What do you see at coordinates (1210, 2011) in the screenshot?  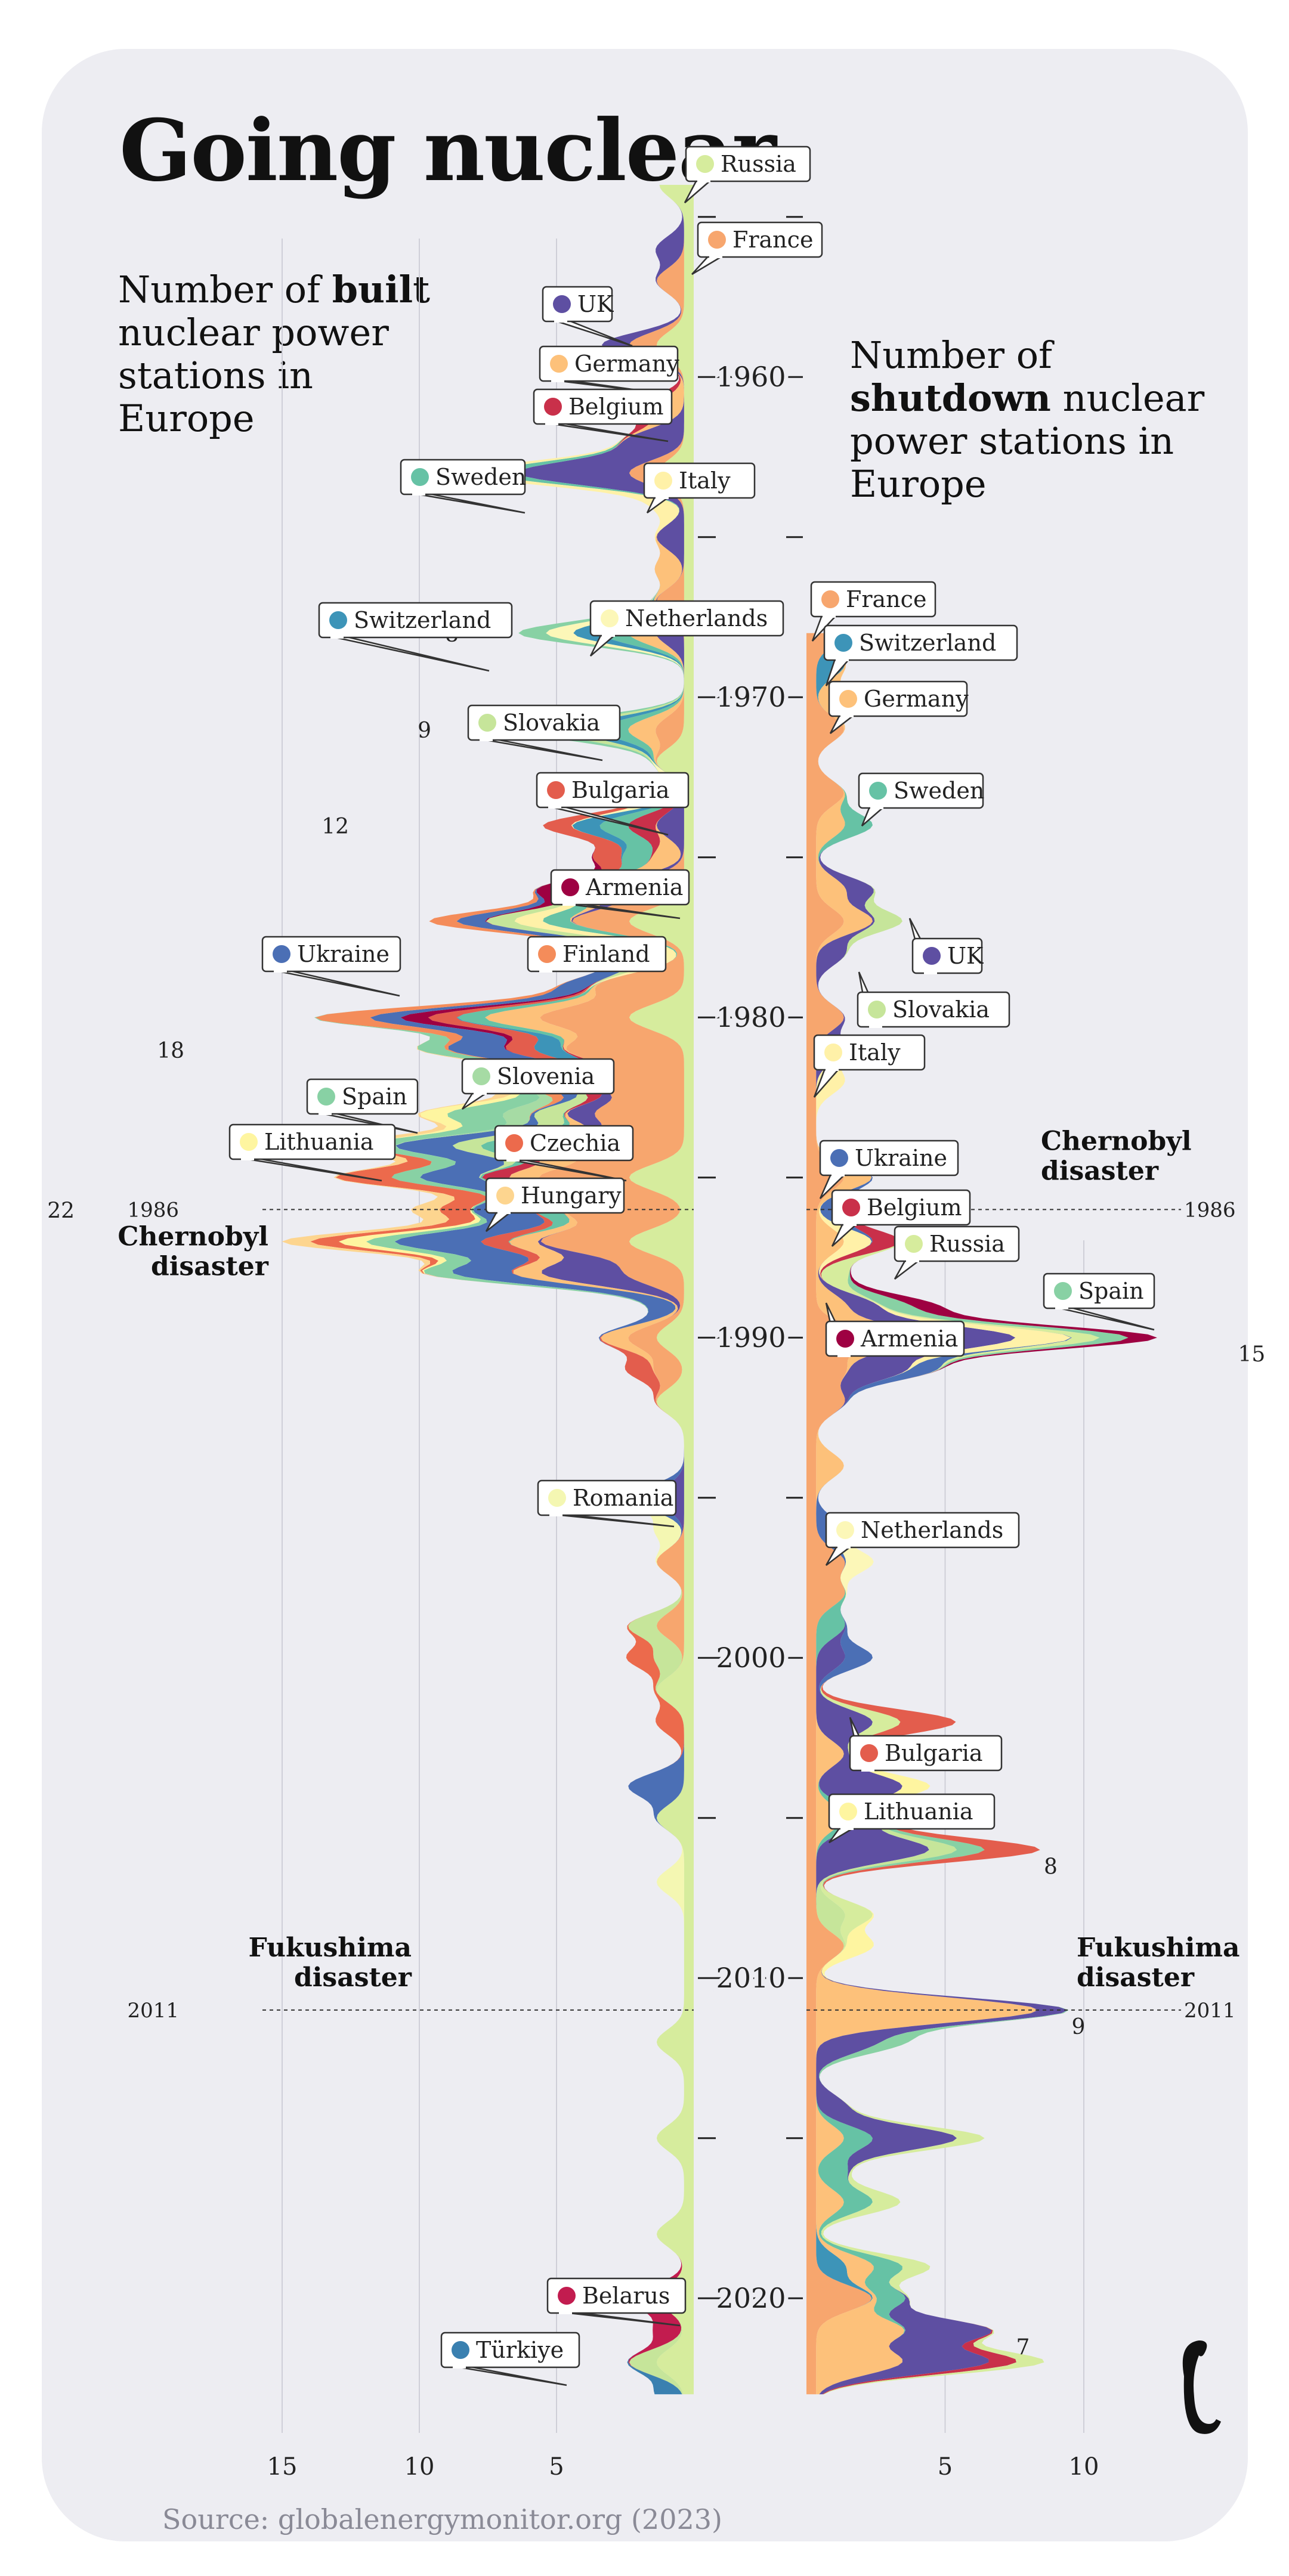 I see `event-year-label: 2011` at bounding box center [1210, 2011].